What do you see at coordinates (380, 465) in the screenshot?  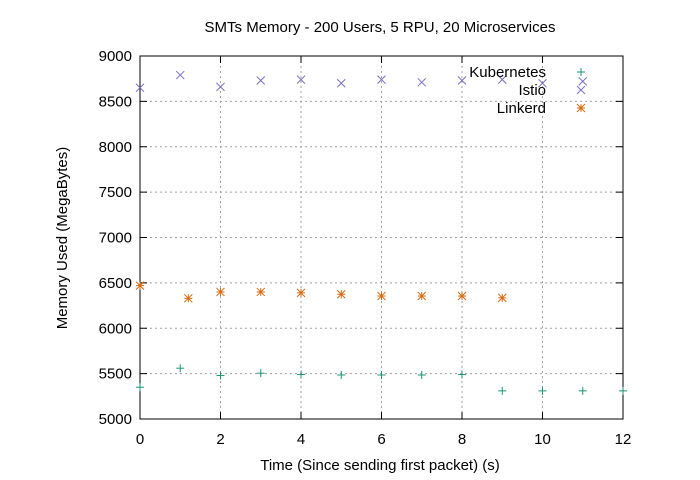 I see `x-axis-label: Time (Since sending first packet) (s)` at bounding box center [380, 465].